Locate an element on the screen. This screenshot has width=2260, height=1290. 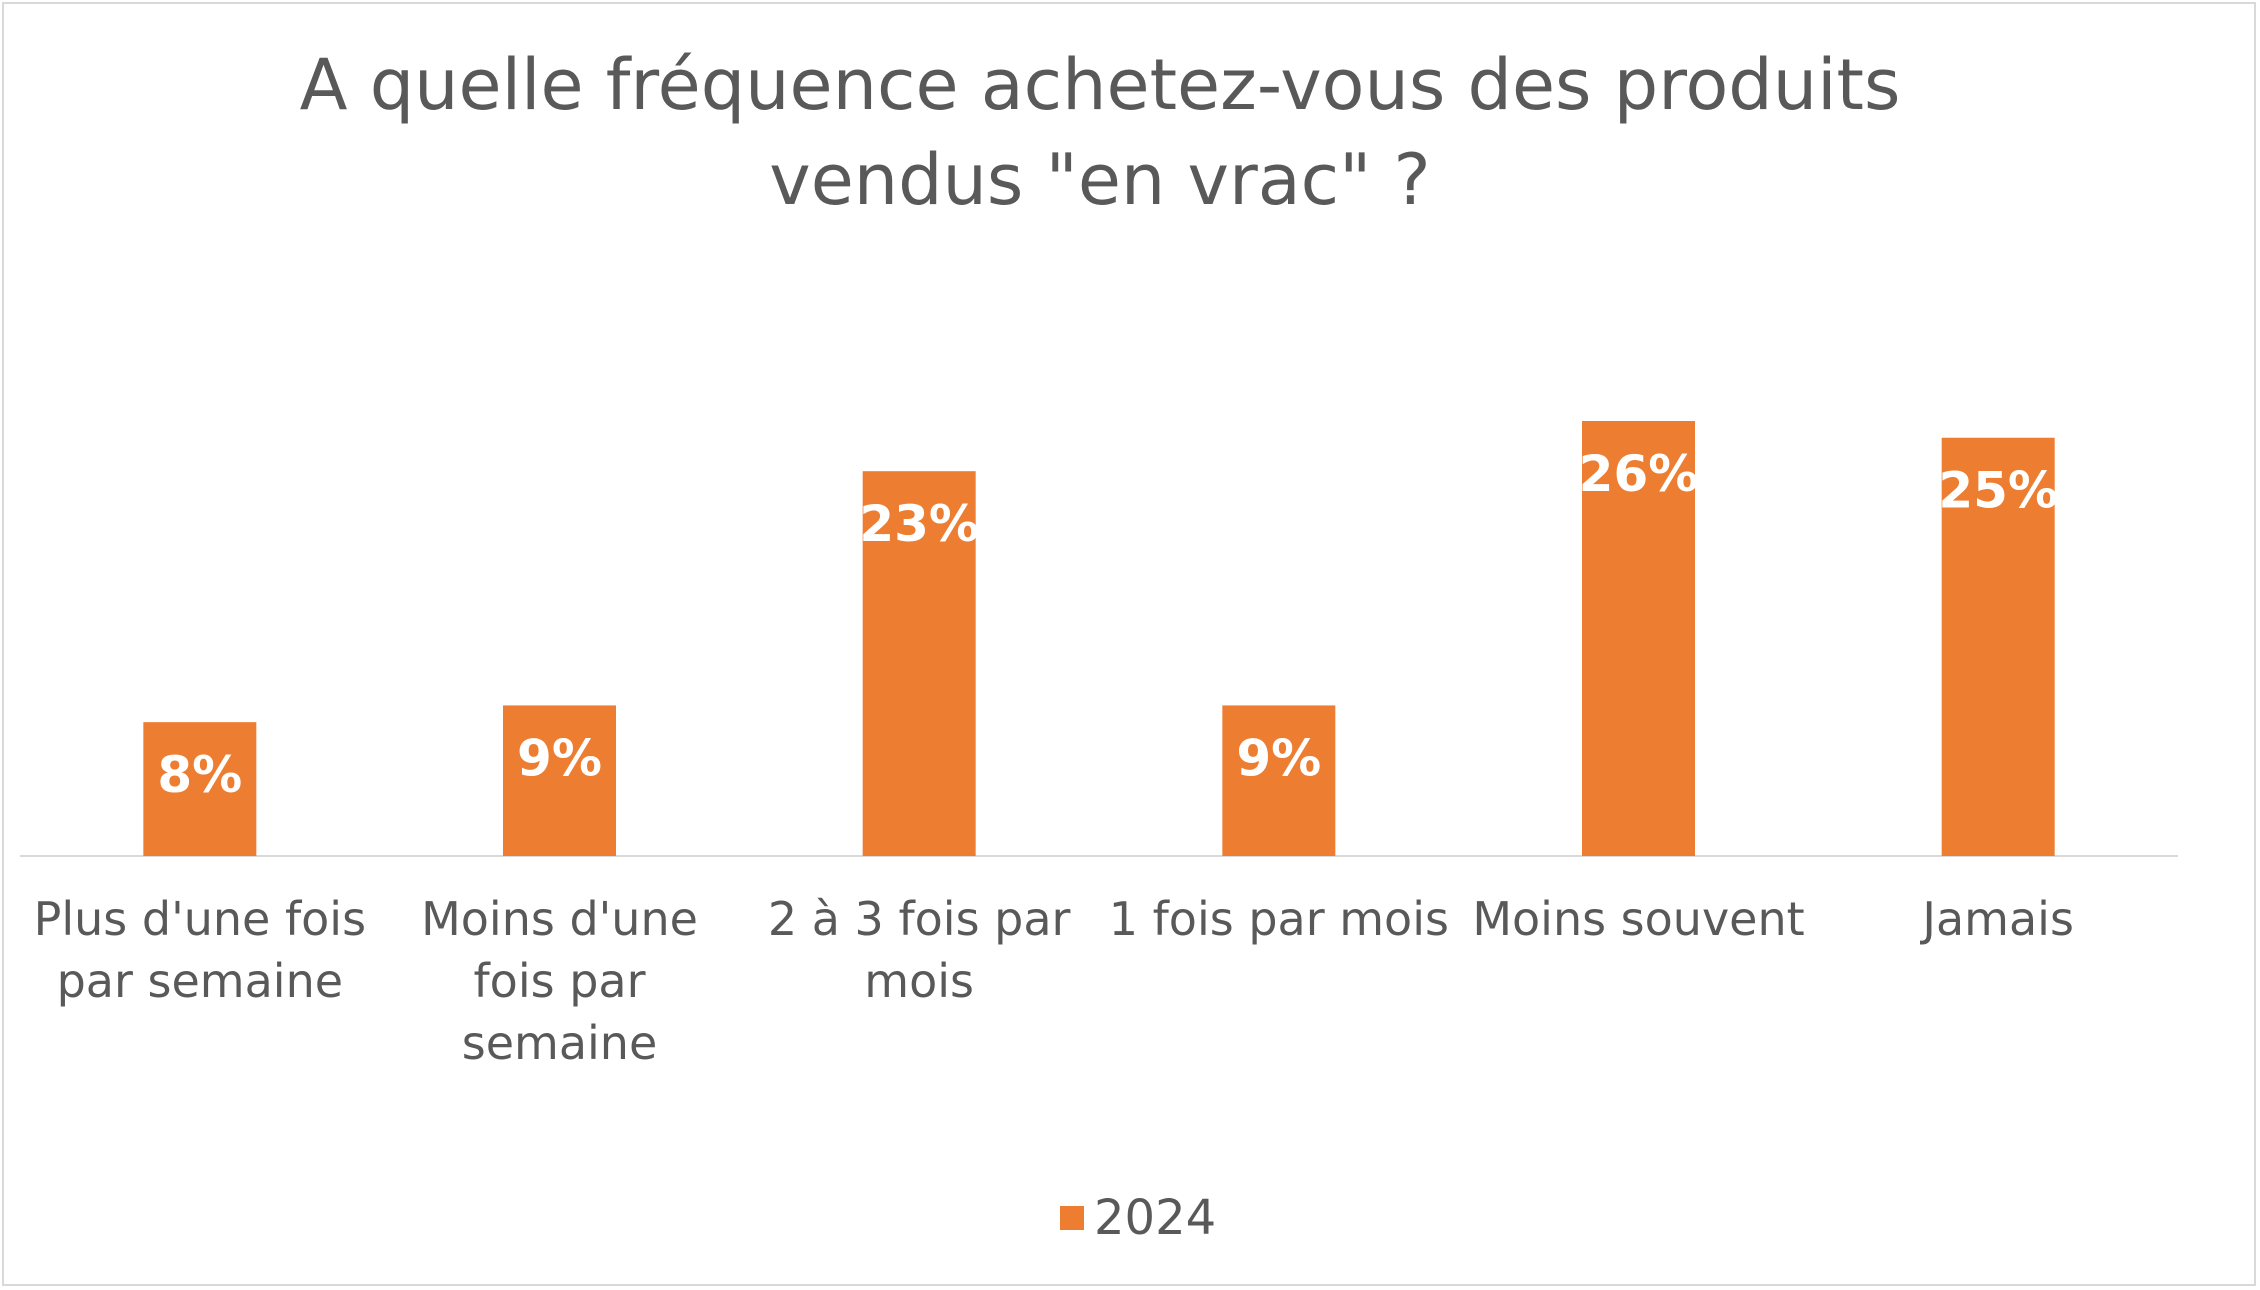
category-label-line: Jamais is located at coordinates (1998, 919).